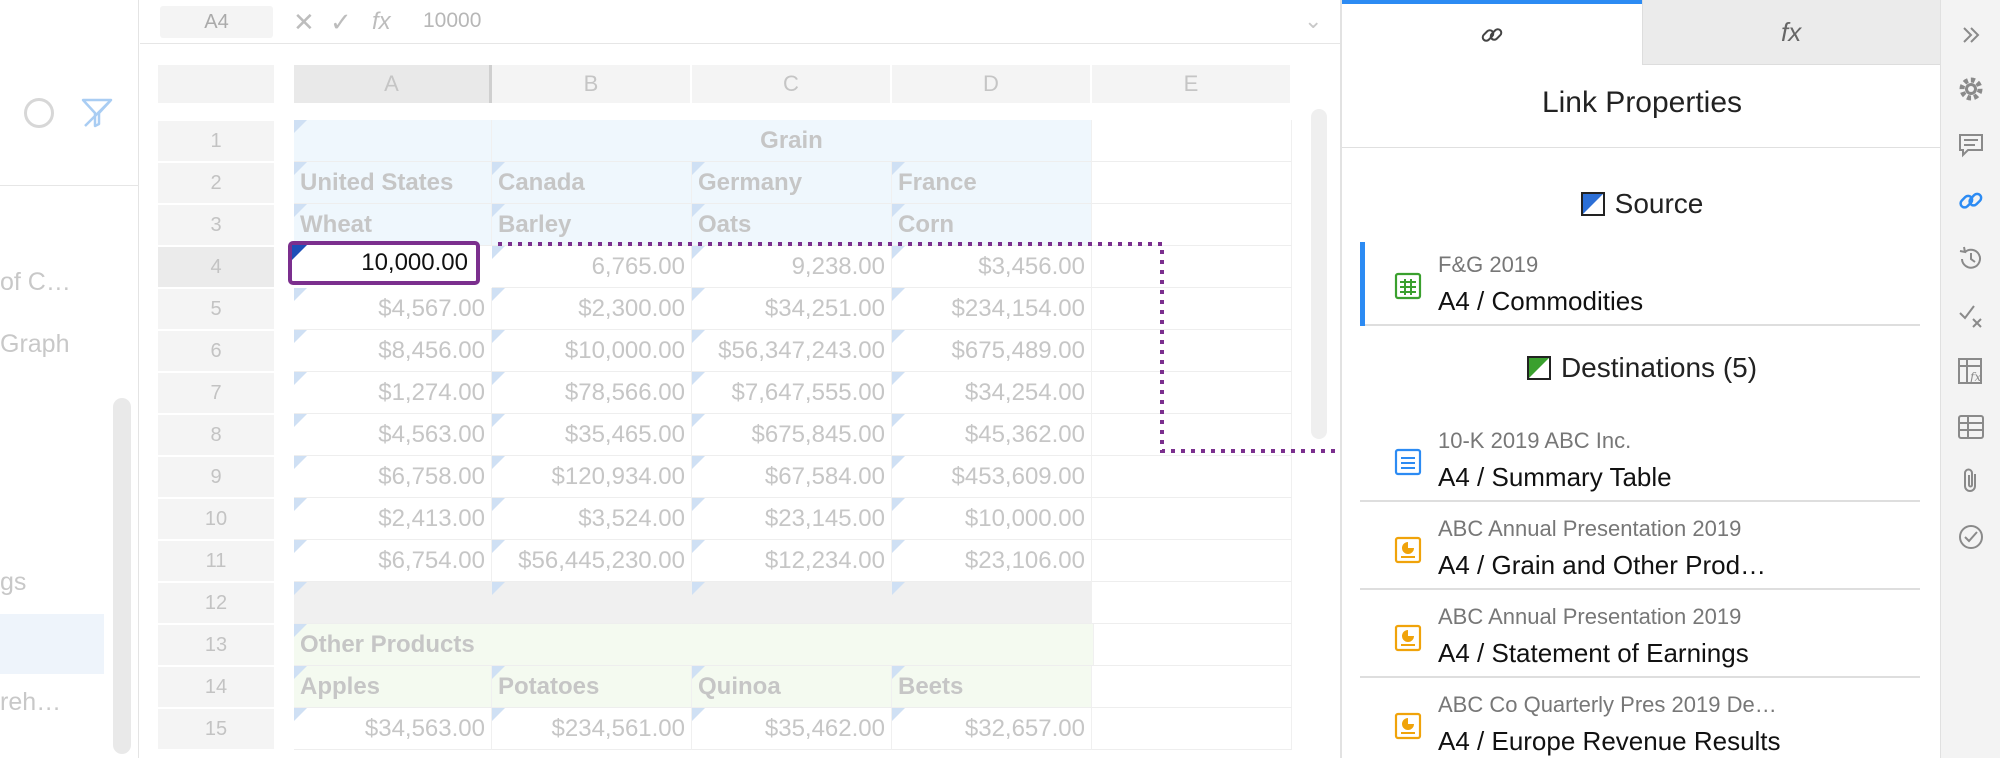  What do you see at coordinates (216, 183) in the screenshot?
I see `row-header-2: 2` at bounding box center [216, 183].